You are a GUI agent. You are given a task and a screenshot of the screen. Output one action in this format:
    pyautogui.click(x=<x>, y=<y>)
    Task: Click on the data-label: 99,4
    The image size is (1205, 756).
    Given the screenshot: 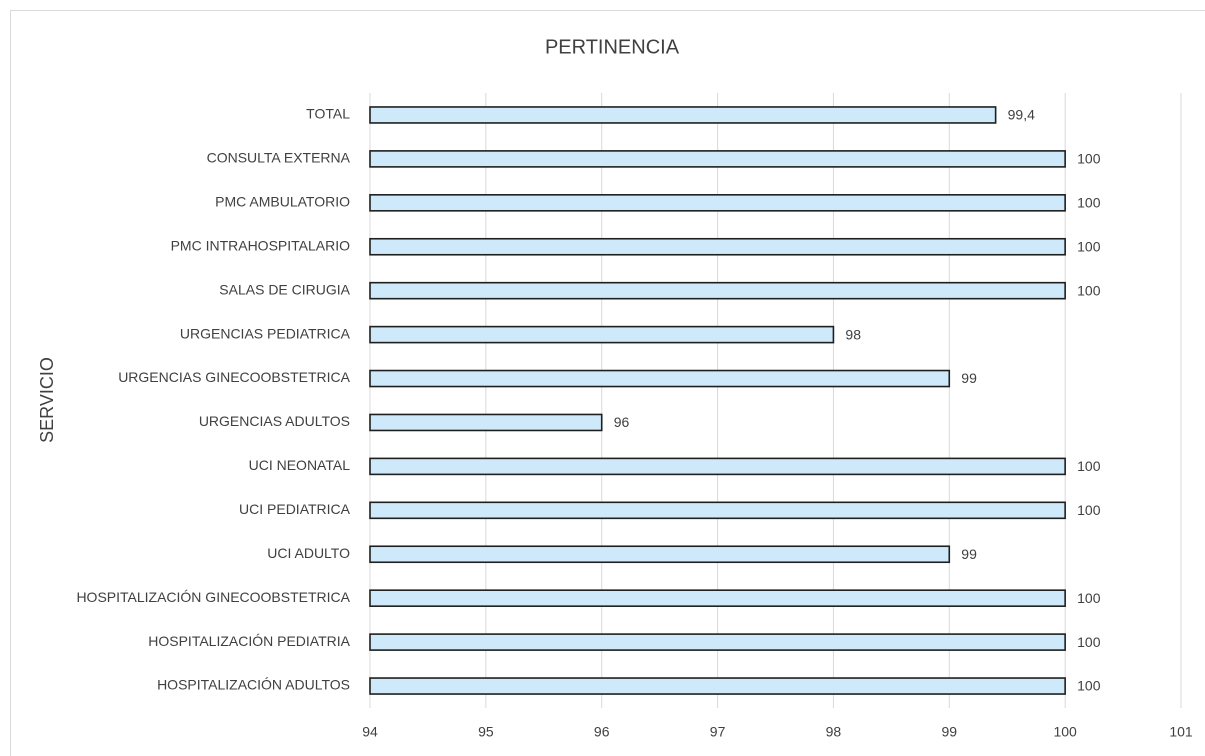 What is the action you would take?
    pyautogui.click(x=1021, y=115)
    